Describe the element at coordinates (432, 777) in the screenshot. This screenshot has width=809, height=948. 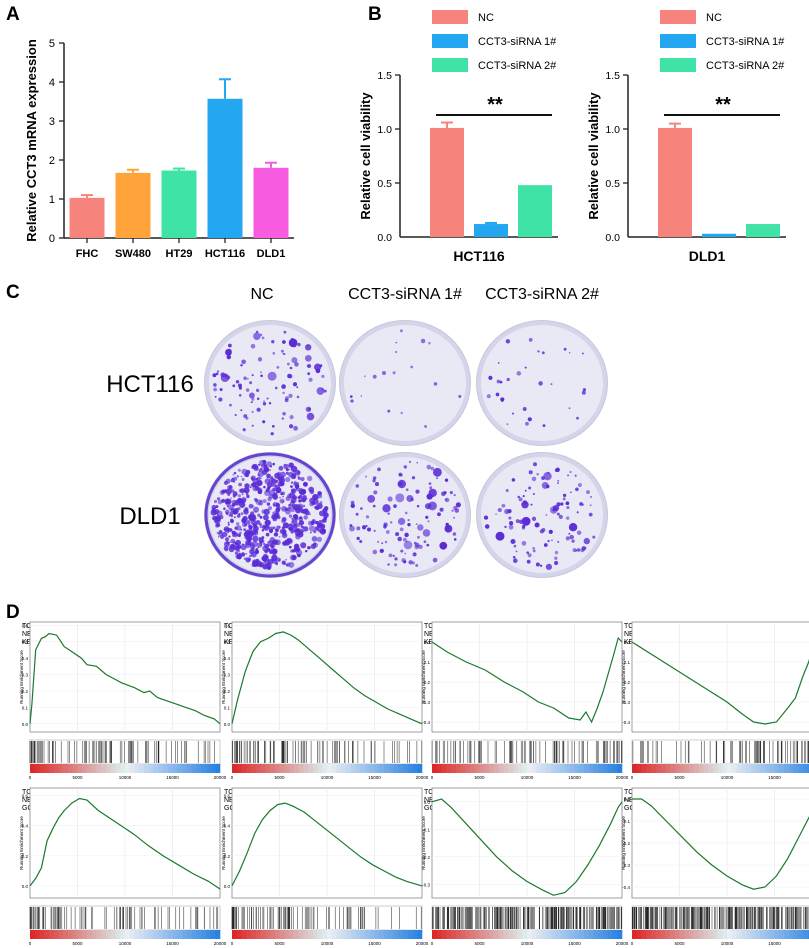
I see `x-tick-label: 0` at that location.